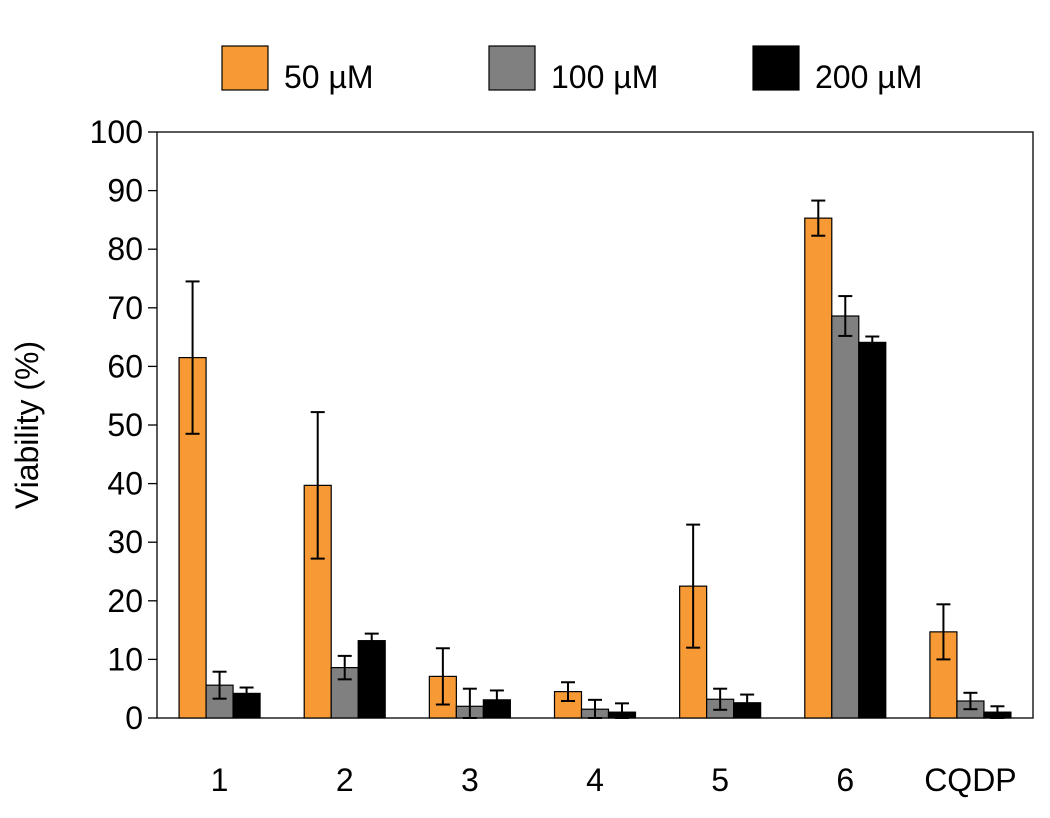 Image resolution: width=1050 pixels, height=818 pixels. What do you see at coordinates (125, 542) in the screenshot?
I see `y-tick-label: 30` at bounding box center [125, 542].